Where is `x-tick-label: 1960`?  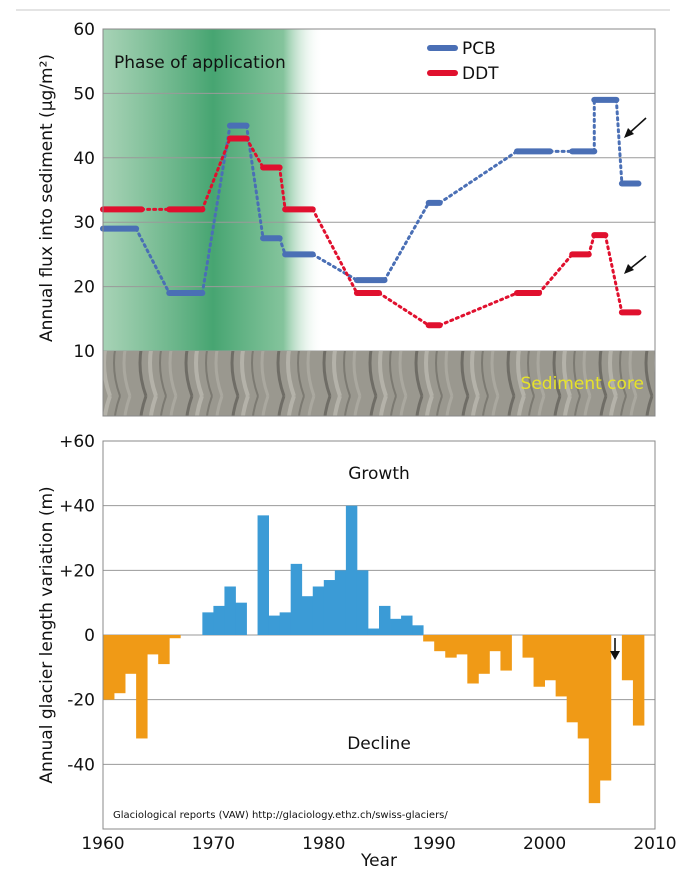 x-tick-label: 1960 is located at coordinates (102, 844).